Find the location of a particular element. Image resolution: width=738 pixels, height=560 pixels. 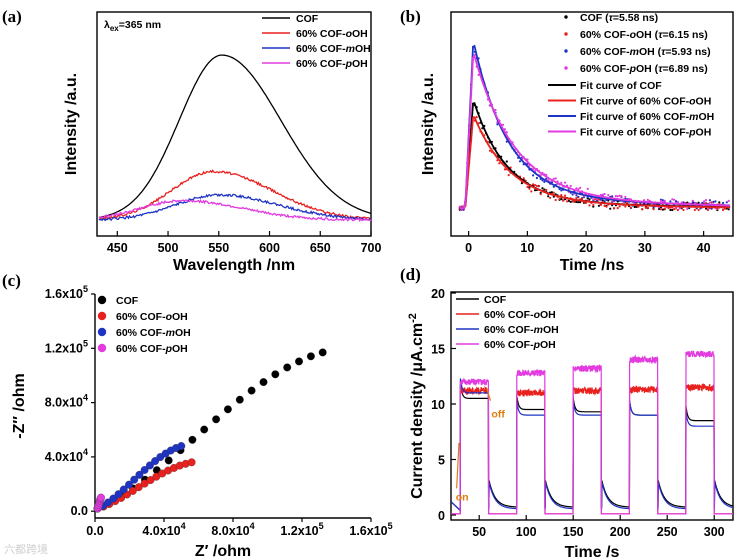

panel-b-legend-entry: Fit curve of COF is located at coordinates (621, 86).